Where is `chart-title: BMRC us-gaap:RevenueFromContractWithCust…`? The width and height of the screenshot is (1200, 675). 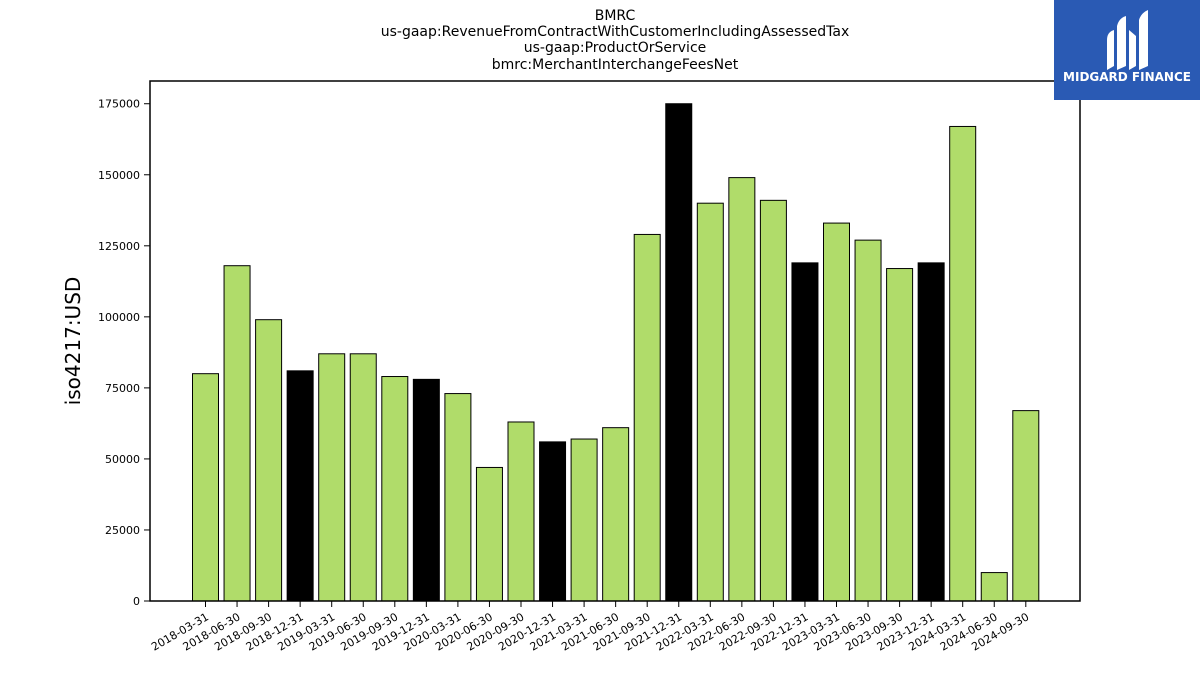 chart-title: BMRC us-gaap:RevenueFromContractWithCust… is located at coordinates (615, 40).